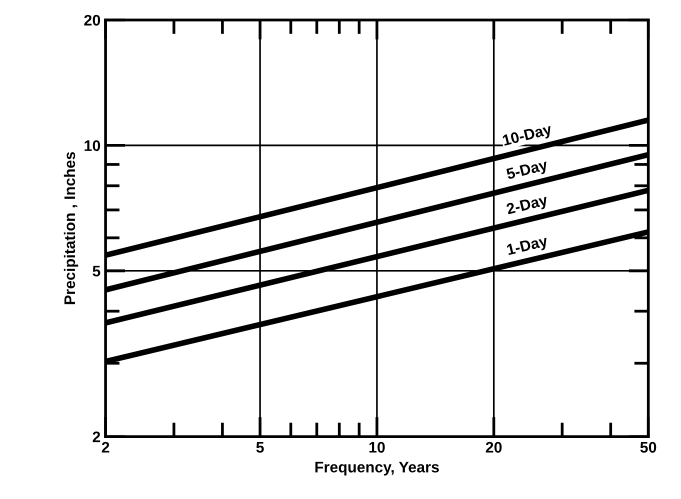 This screenshot has width=681, height=499. Describe the element at coordinates (528, 206) in the screenshot. I see `text: 2-Day` at that location.